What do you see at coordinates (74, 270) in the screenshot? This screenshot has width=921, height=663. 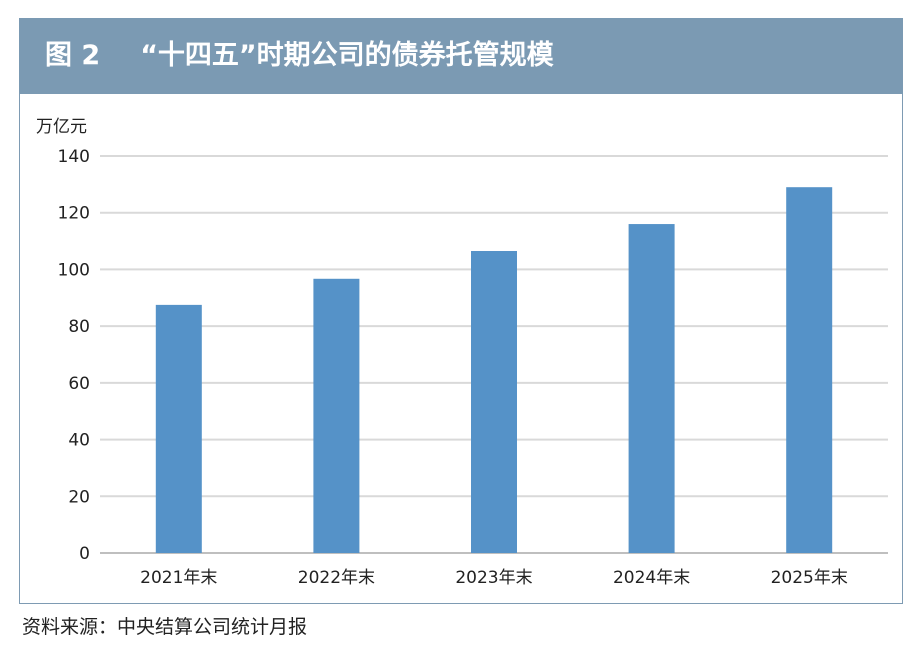 I see `y-tick-label: 100` at bounding box center [74, 270].